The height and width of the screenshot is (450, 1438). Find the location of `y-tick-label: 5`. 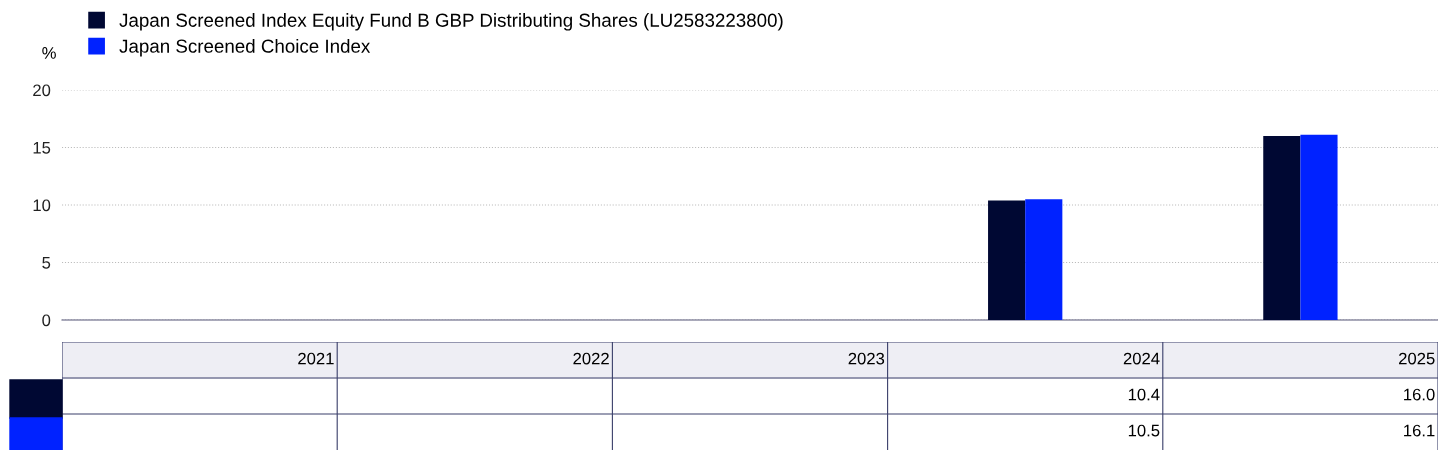

y-tick-label: 5 is located at coordinates (46, 263).